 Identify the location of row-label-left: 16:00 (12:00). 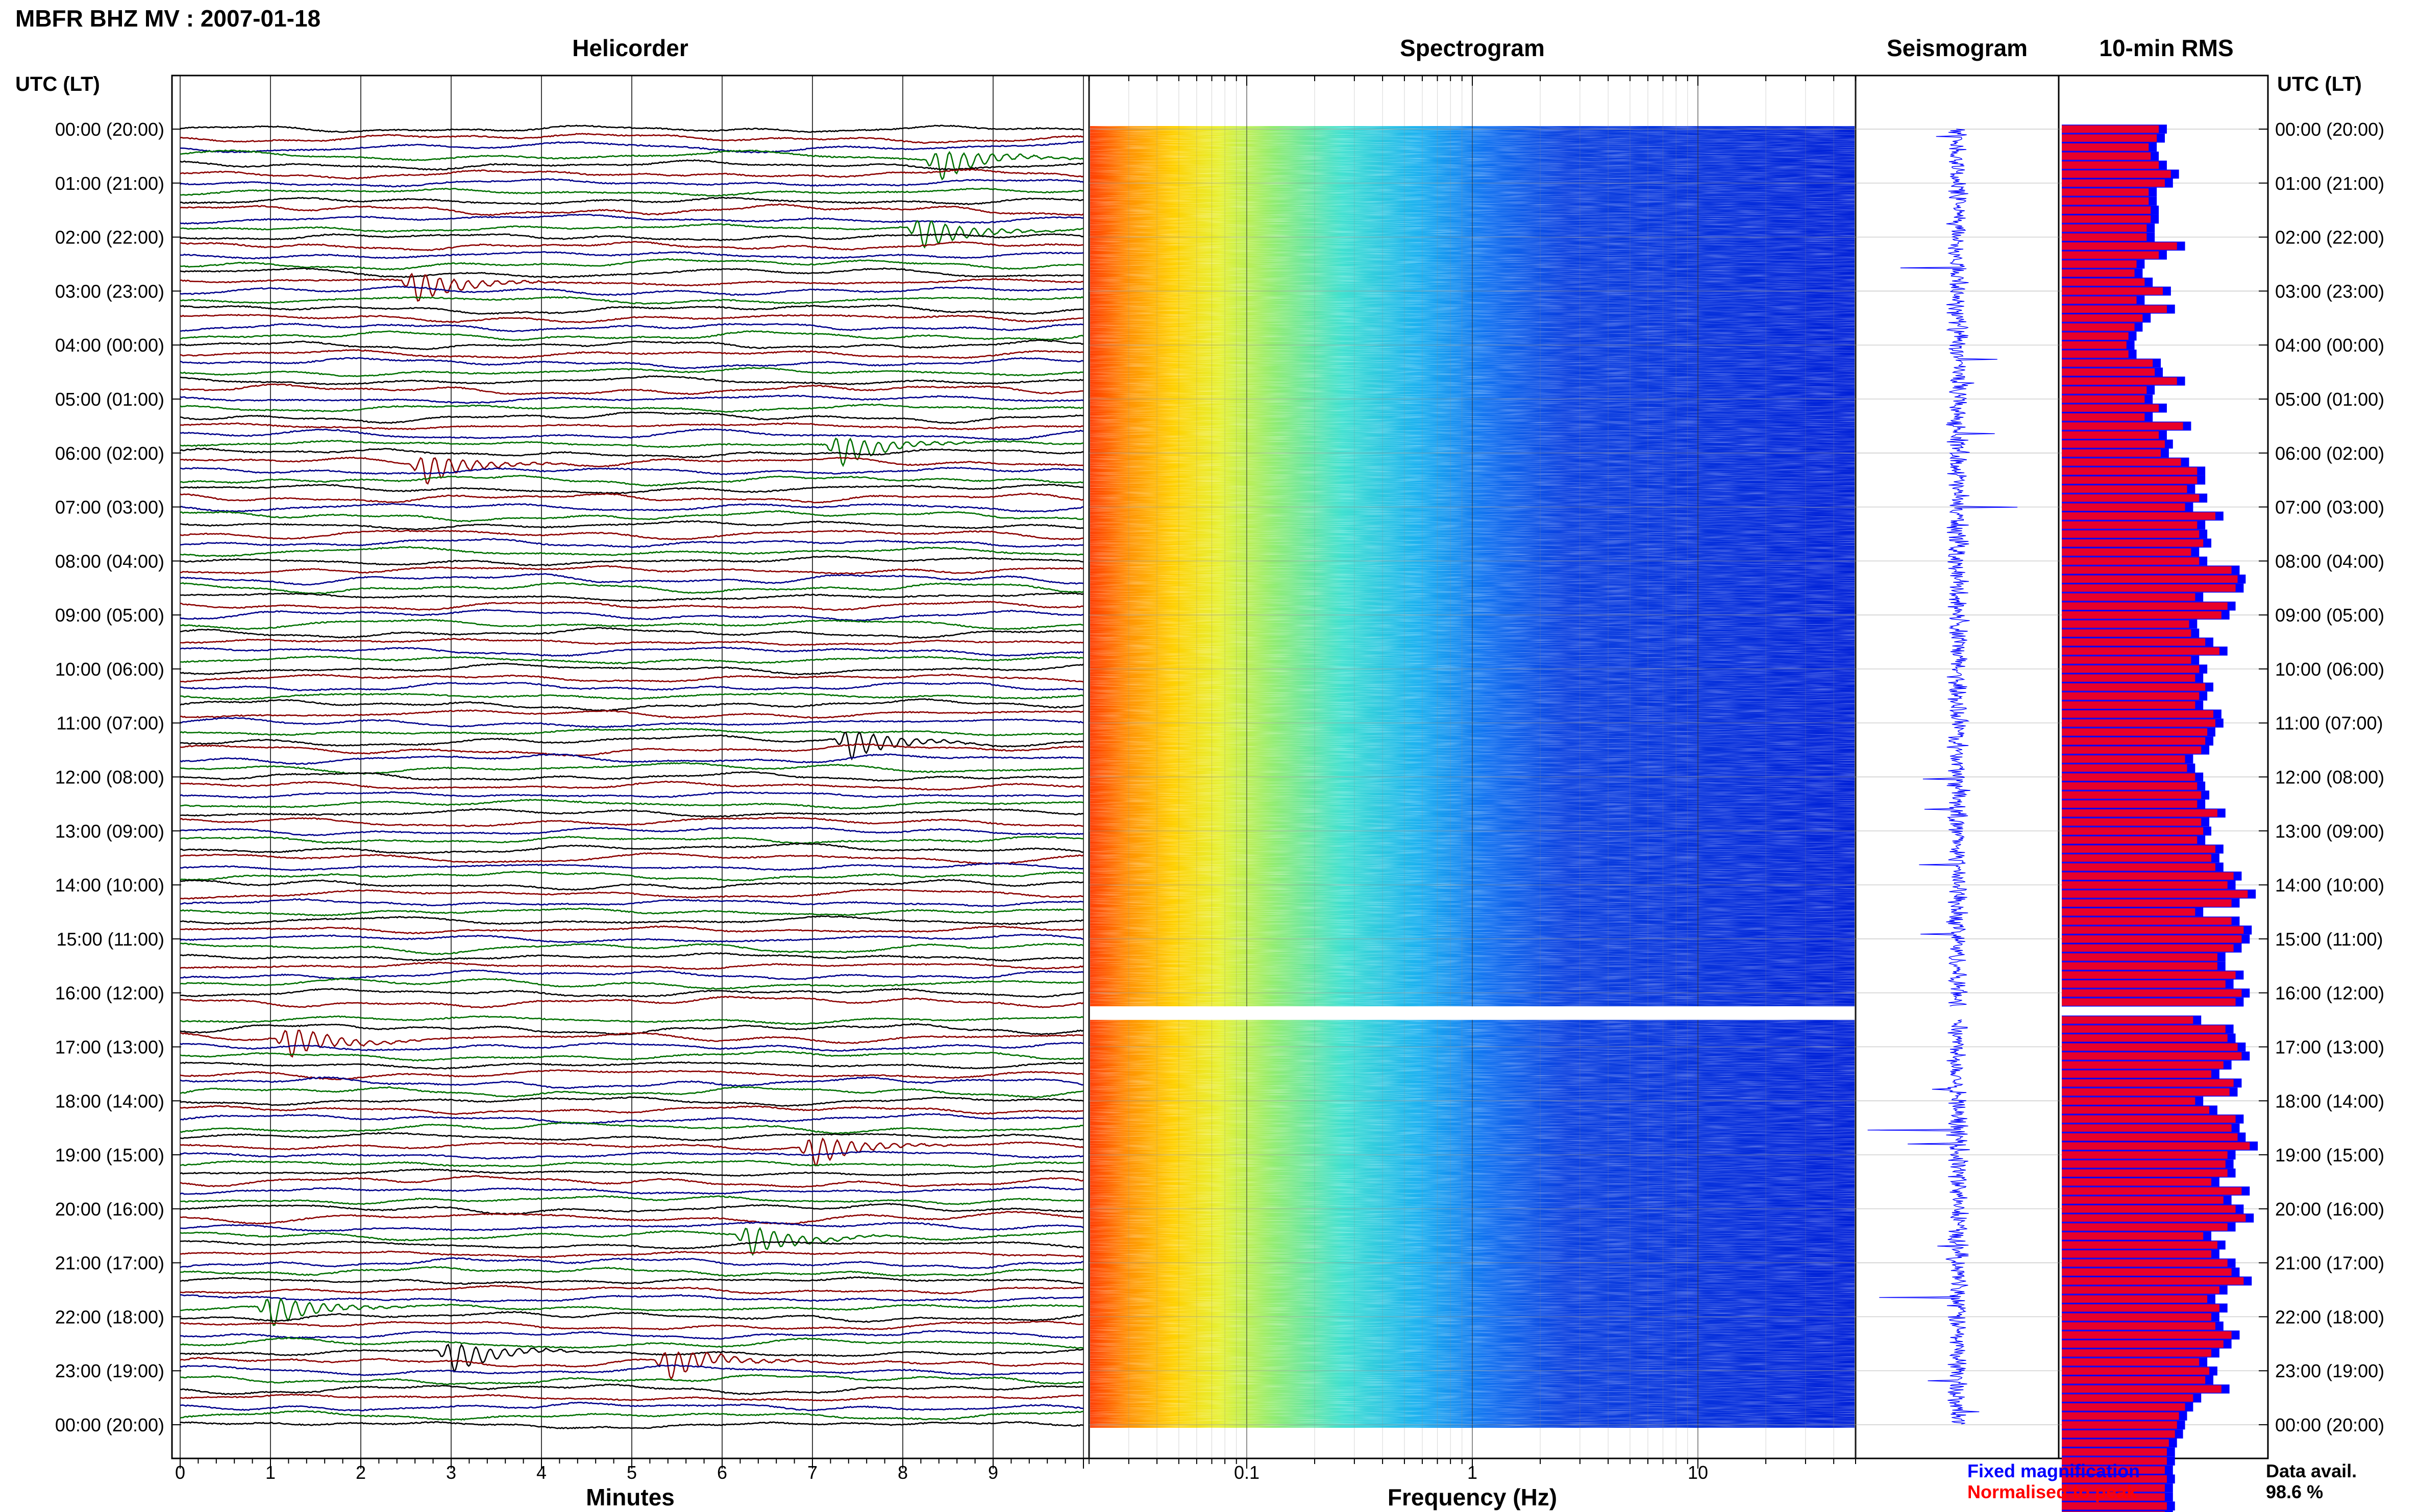
(109, 993).